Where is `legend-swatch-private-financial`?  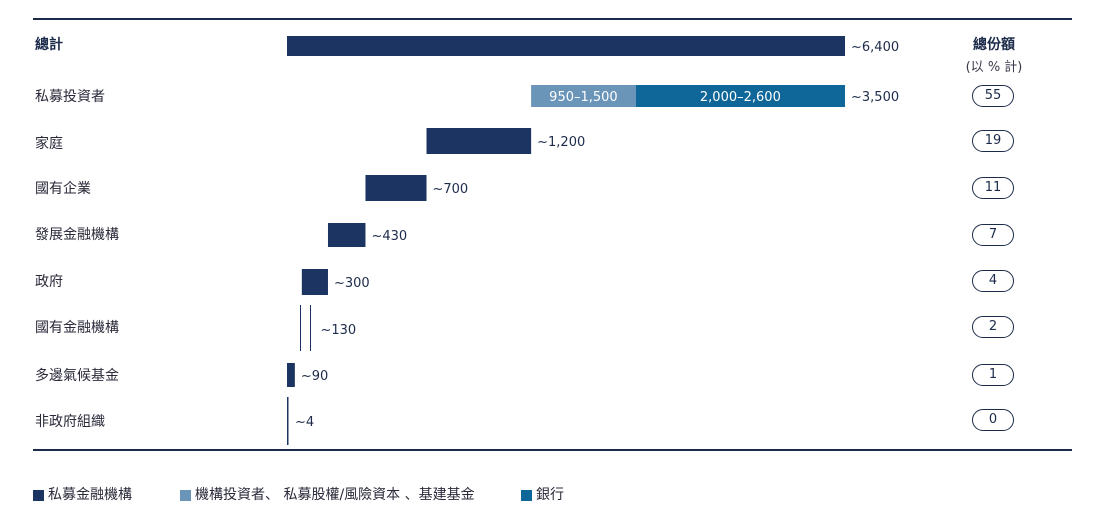 legend-swatch-private-financial is located at coordinates (38, 495).